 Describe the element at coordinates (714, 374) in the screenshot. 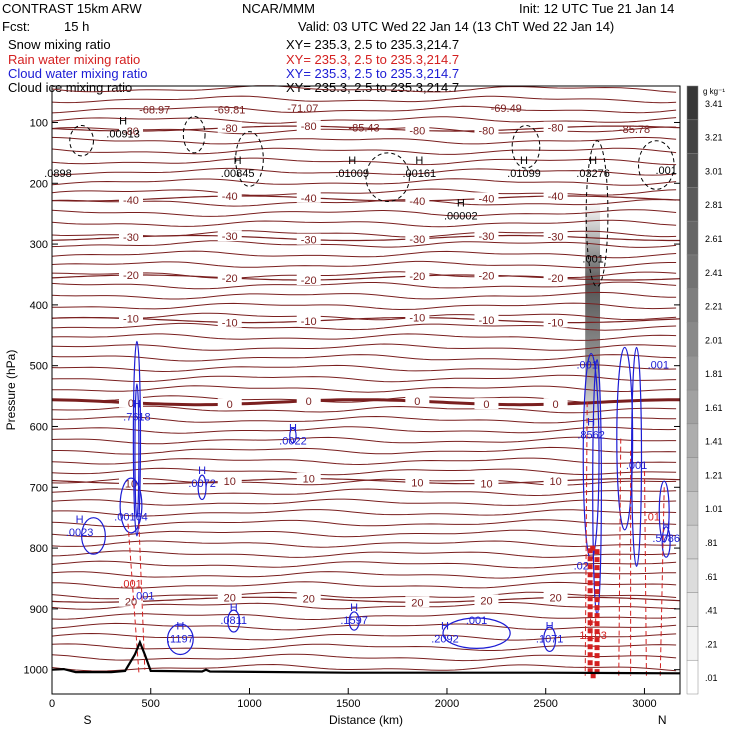

I see `colorbar-label: 1.81` at that location.